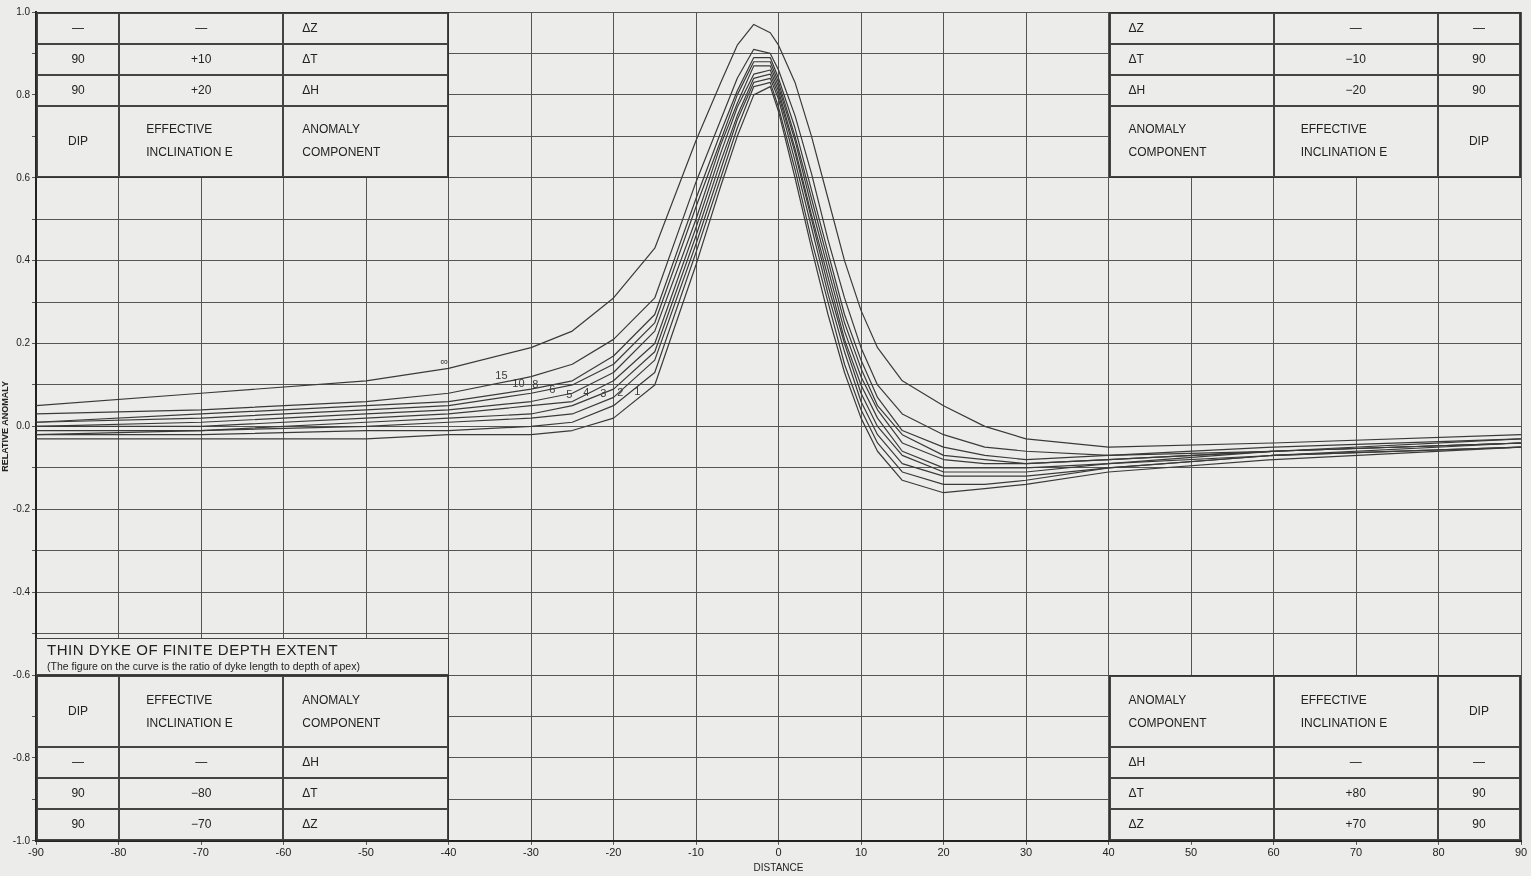 This screenshot has width=1531, height=876. Describe the element at coordinates (21, 757) in the screenshot. I see `y-tick-label: -0.8` at that location.